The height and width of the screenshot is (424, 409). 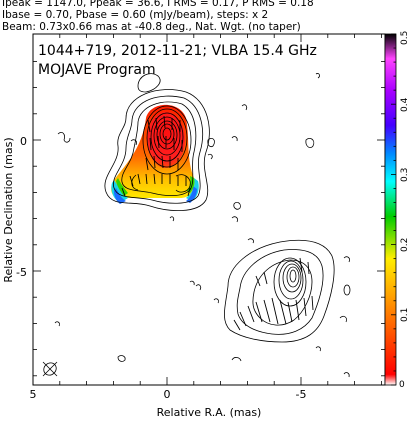 What do you see at coordinates (167, 394) in the screenshot?
I see `x-tick-label-2: 0` at bounding box center [167, 394].